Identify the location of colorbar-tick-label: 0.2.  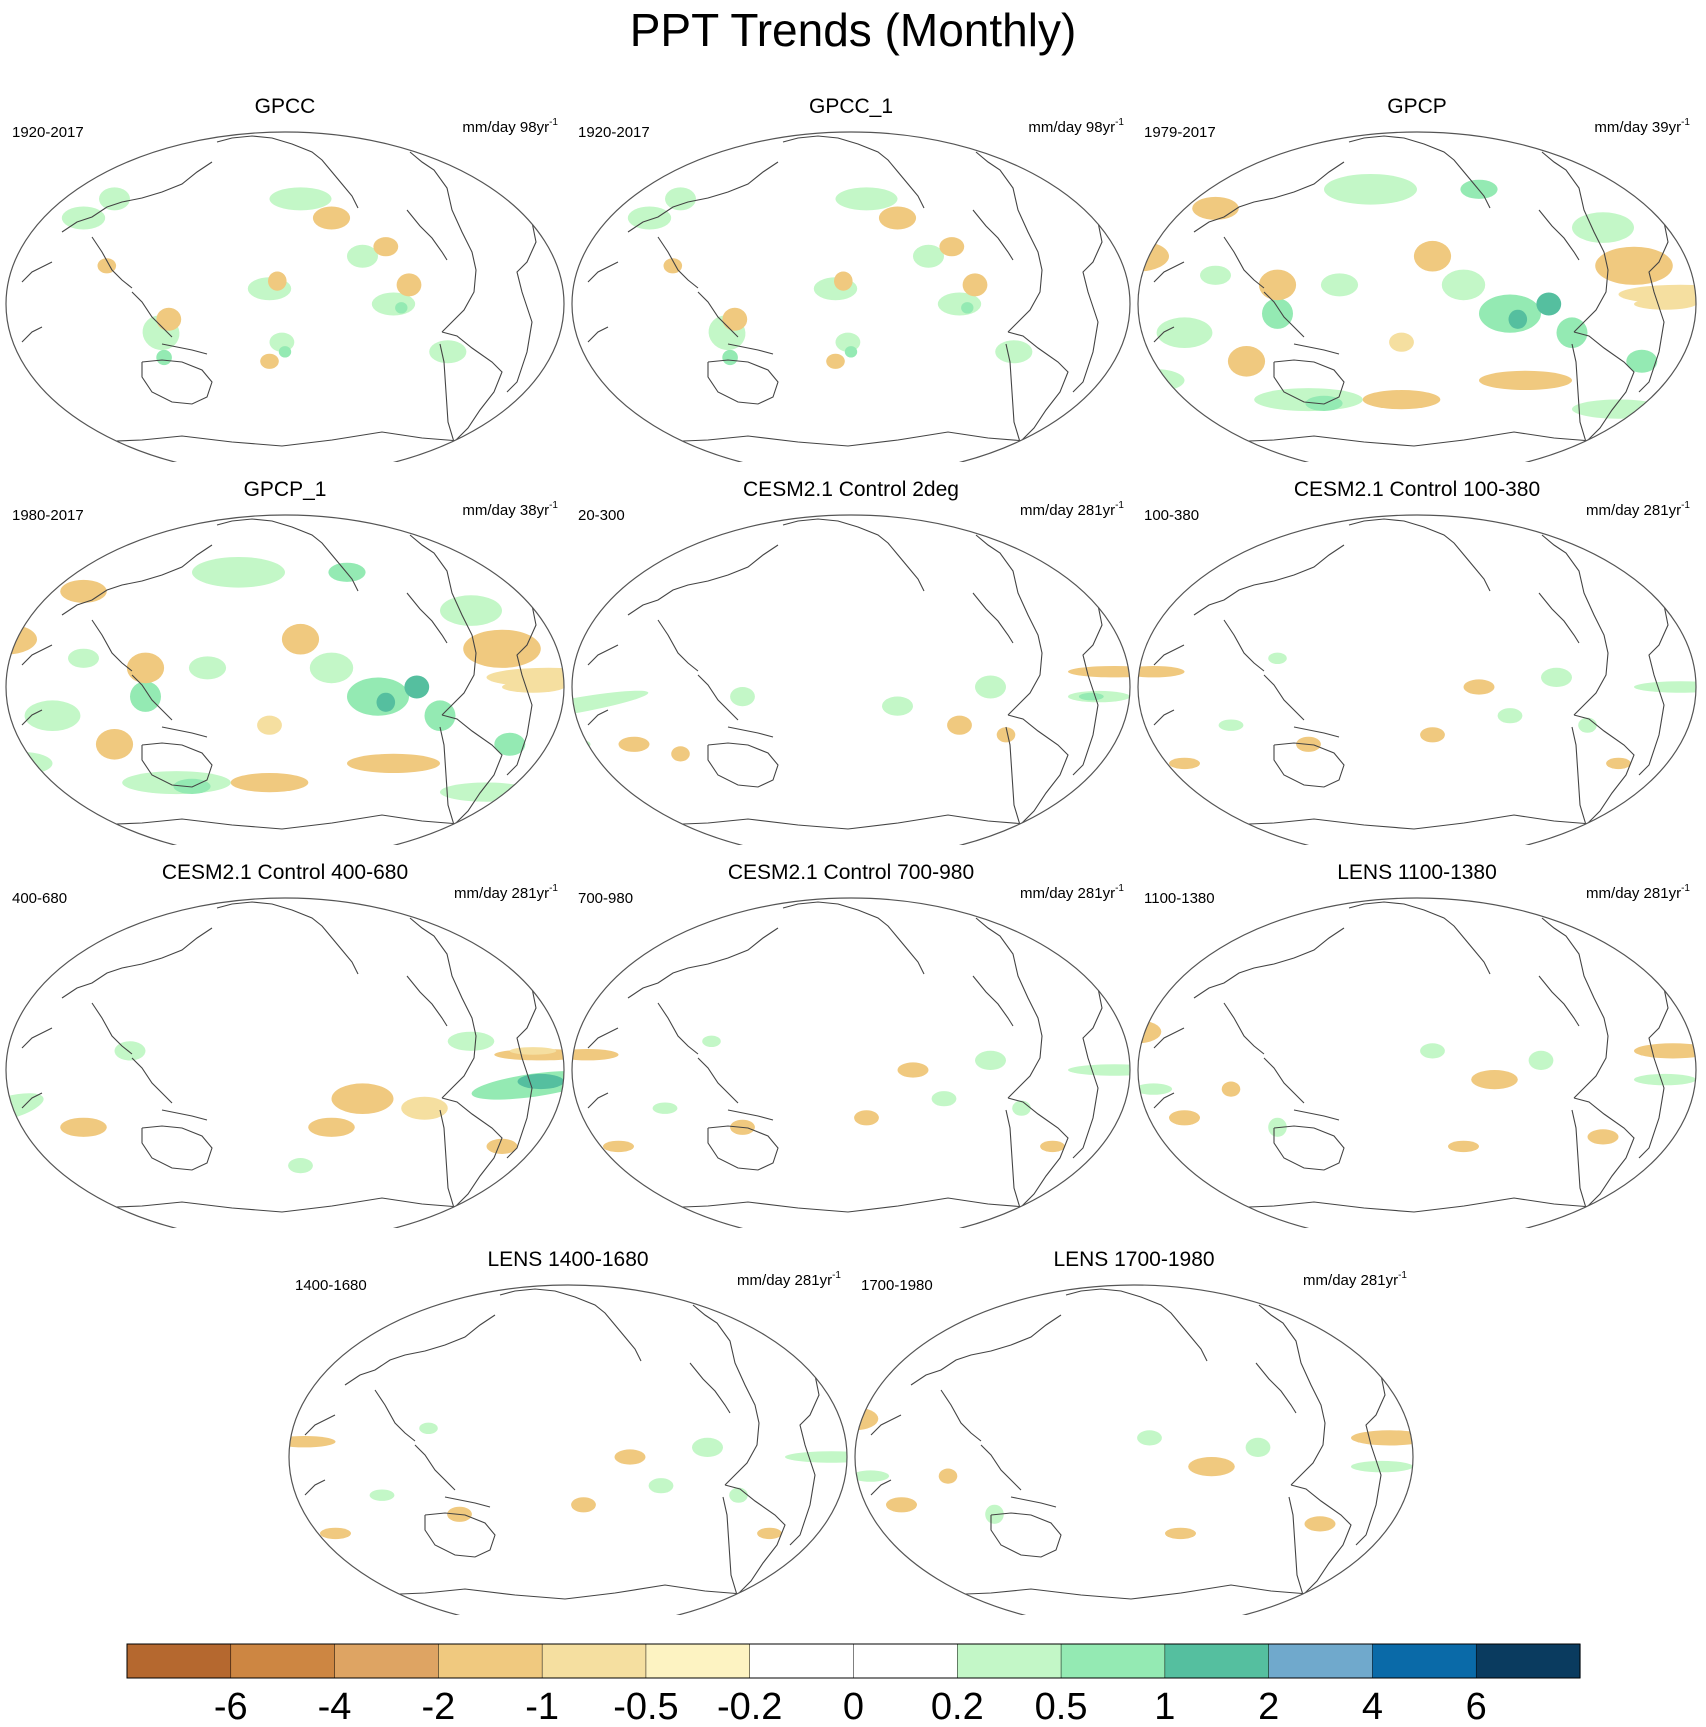
(957, 1706).